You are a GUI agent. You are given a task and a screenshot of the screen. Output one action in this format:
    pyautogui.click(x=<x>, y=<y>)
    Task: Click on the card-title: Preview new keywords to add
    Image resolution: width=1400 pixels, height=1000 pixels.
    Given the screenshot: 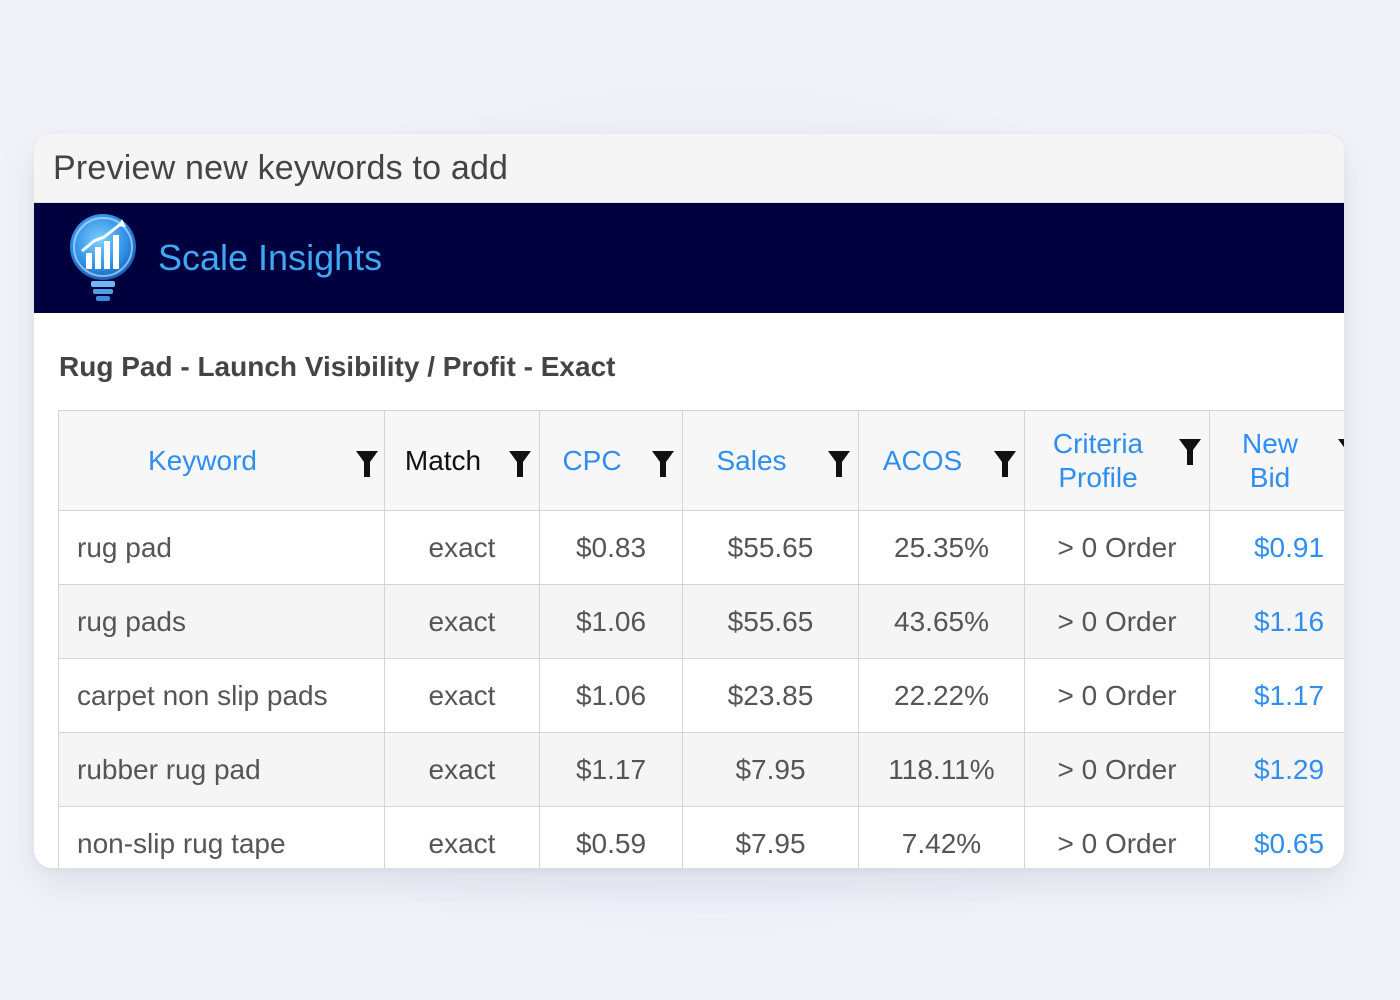 What is the action you would take?
    pyautogui.click(x=281, y=167)
    